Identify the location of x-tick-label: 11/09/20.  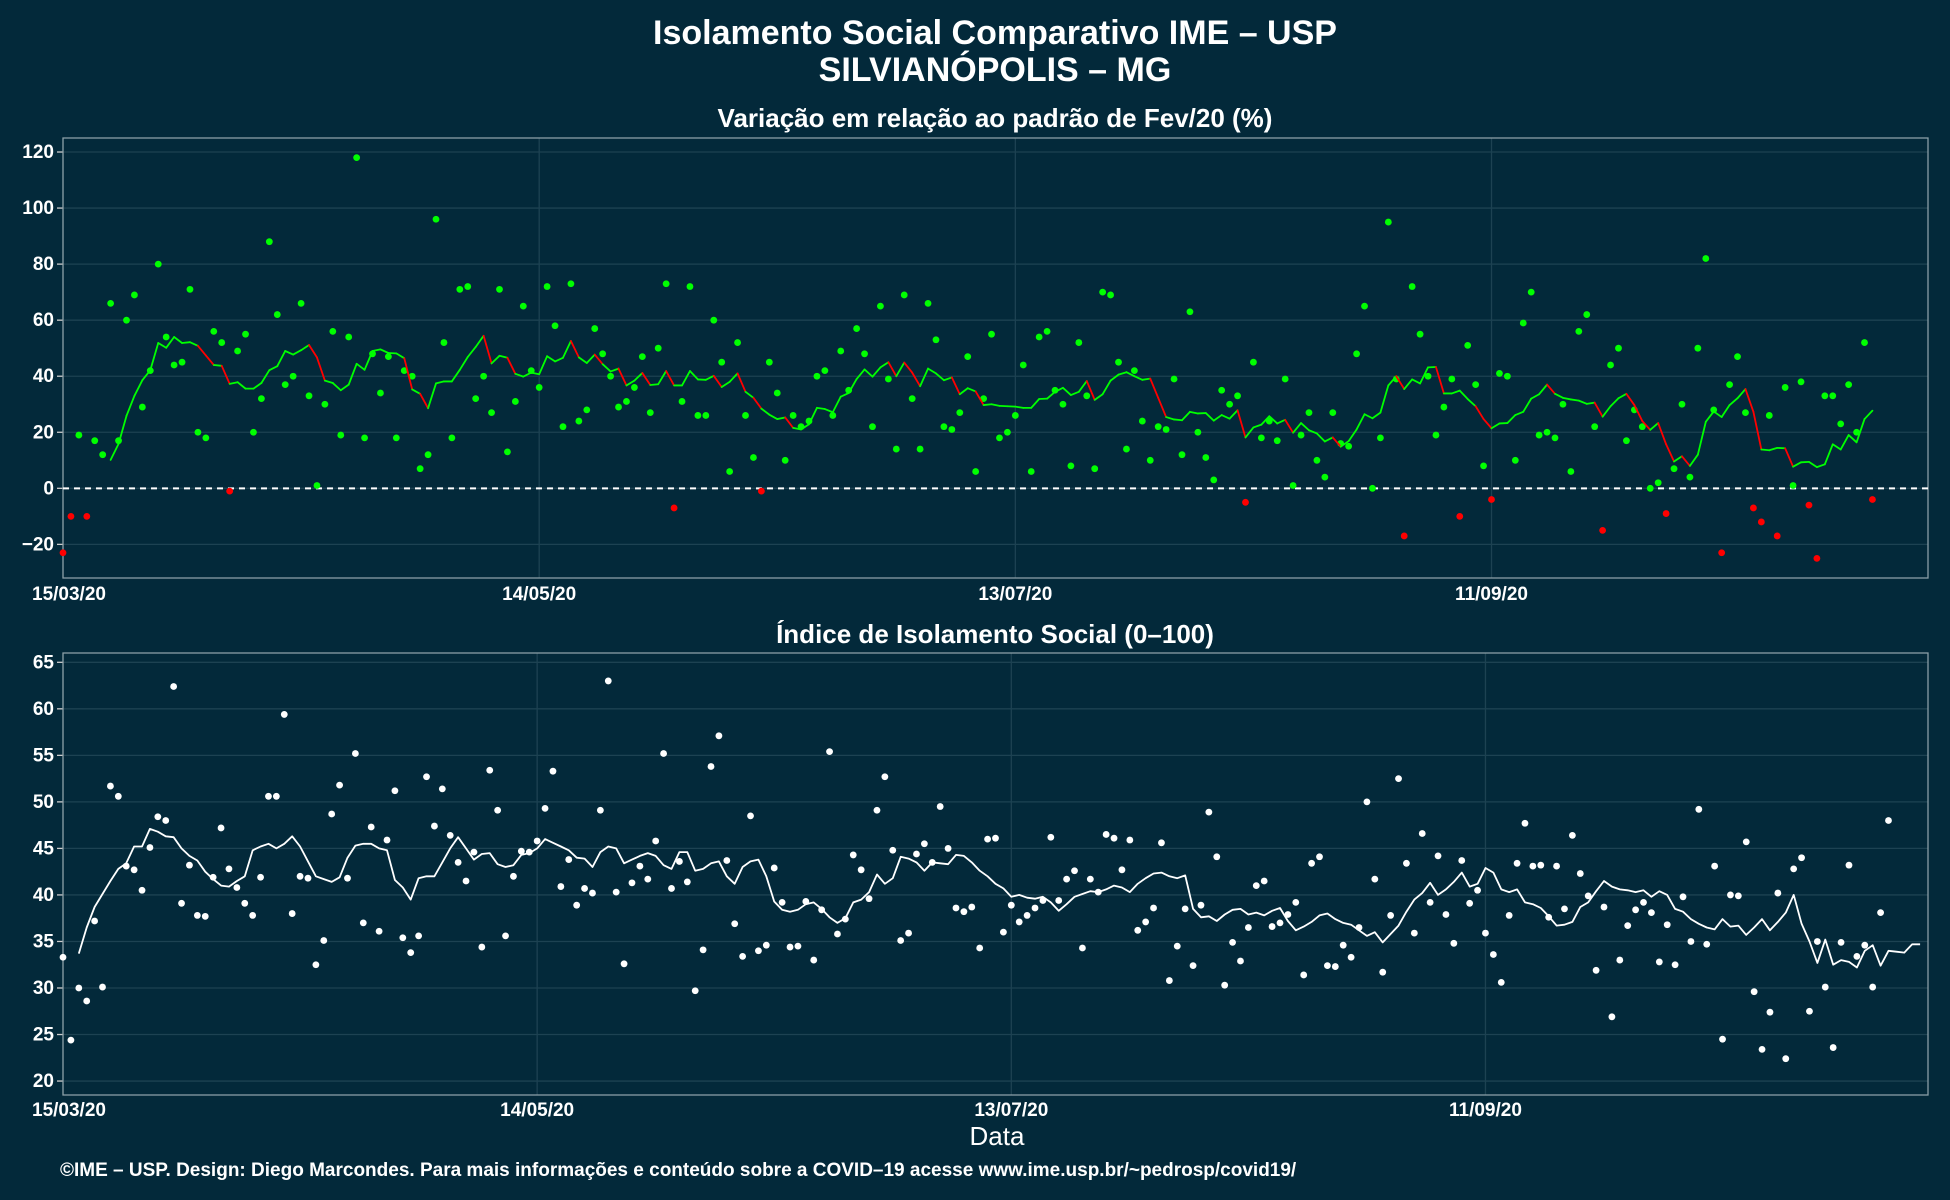
(1491, 594).